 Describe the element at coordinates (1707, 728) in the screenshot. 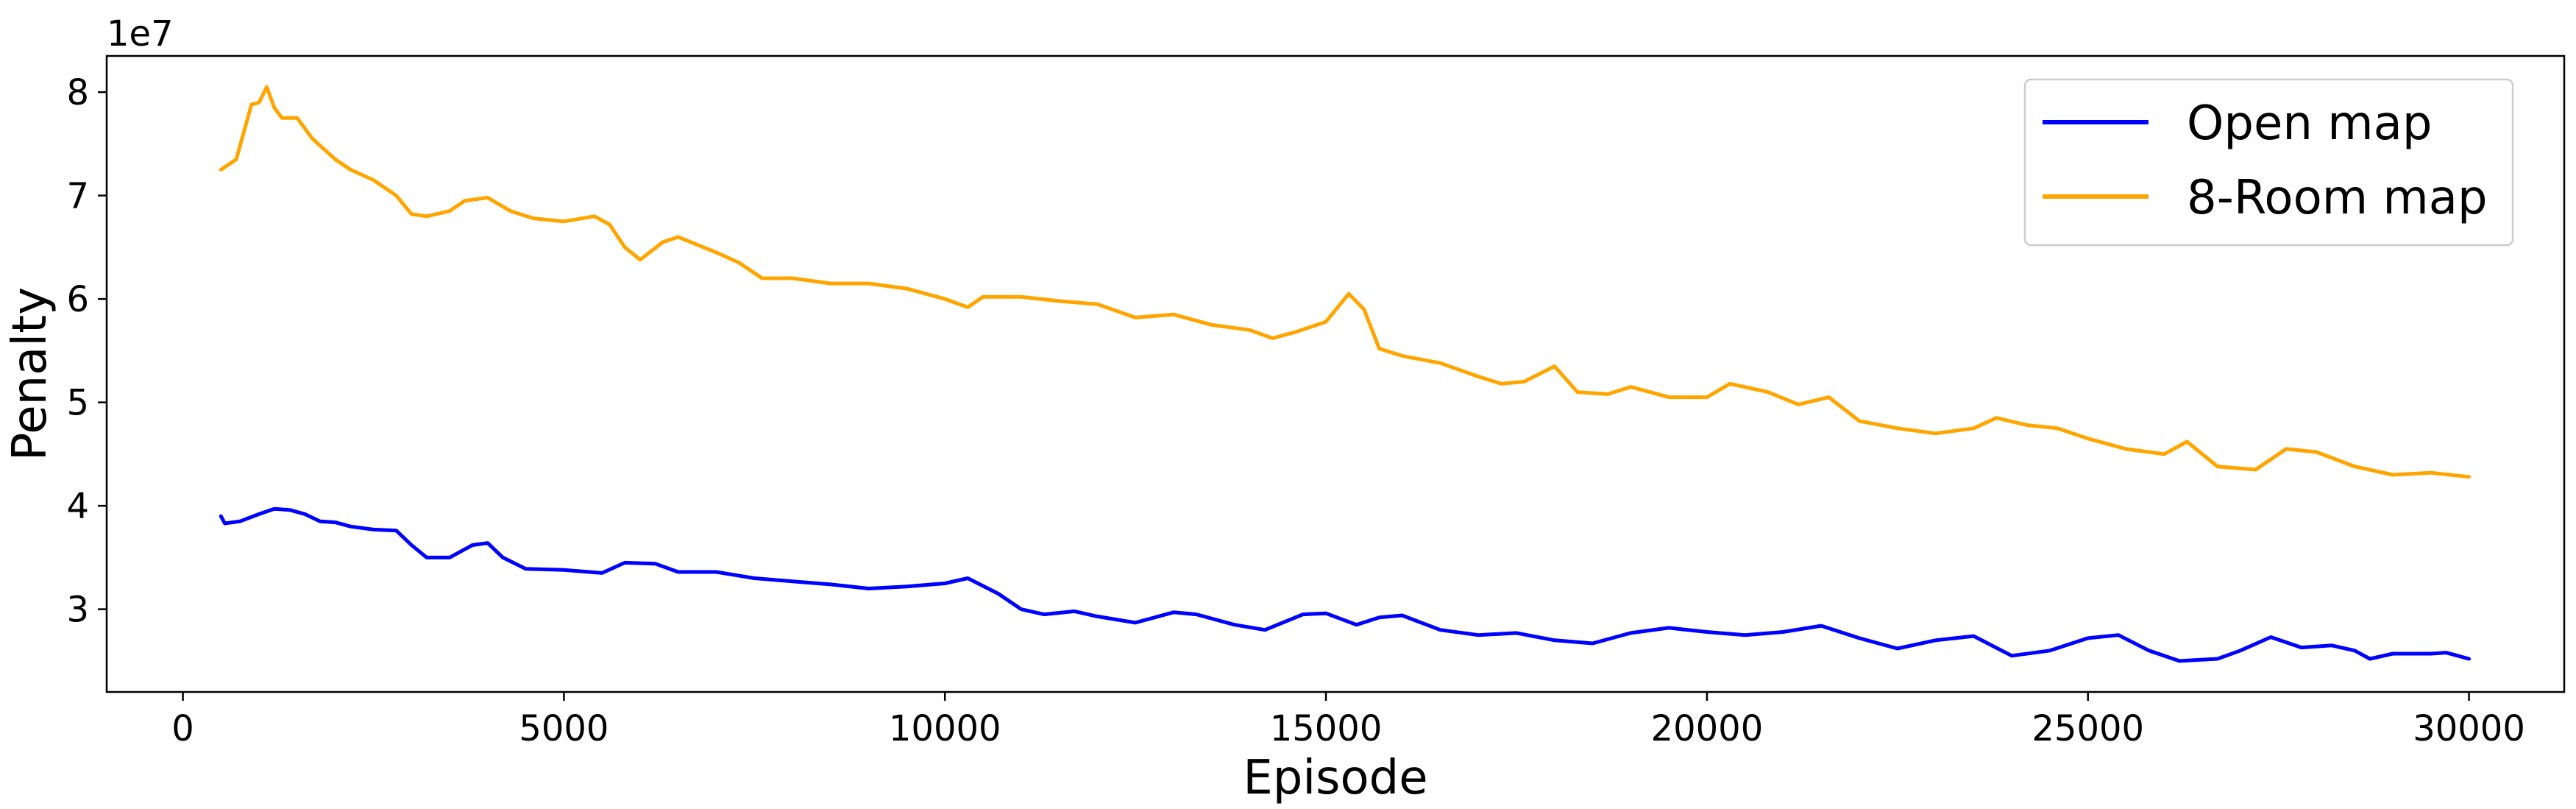

I see `x-tick-label: 20000` at that location.